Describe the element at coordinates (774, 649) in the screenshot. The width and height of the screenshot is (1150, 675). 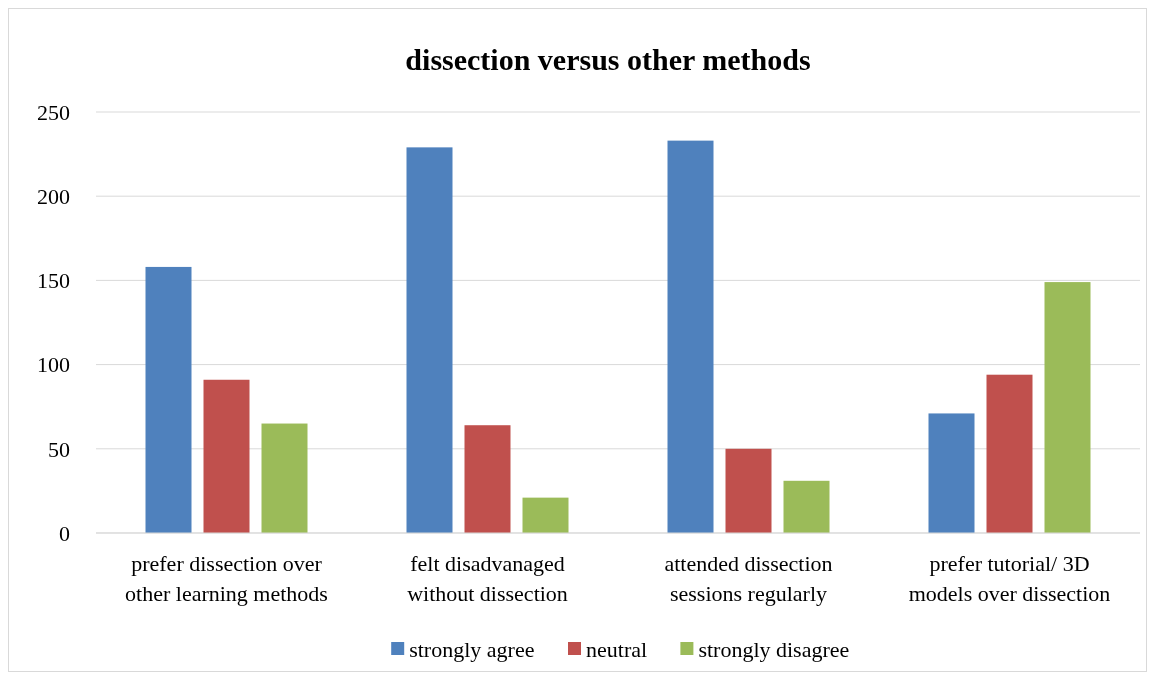
I see `legend-label: strongly disagree` at that location.